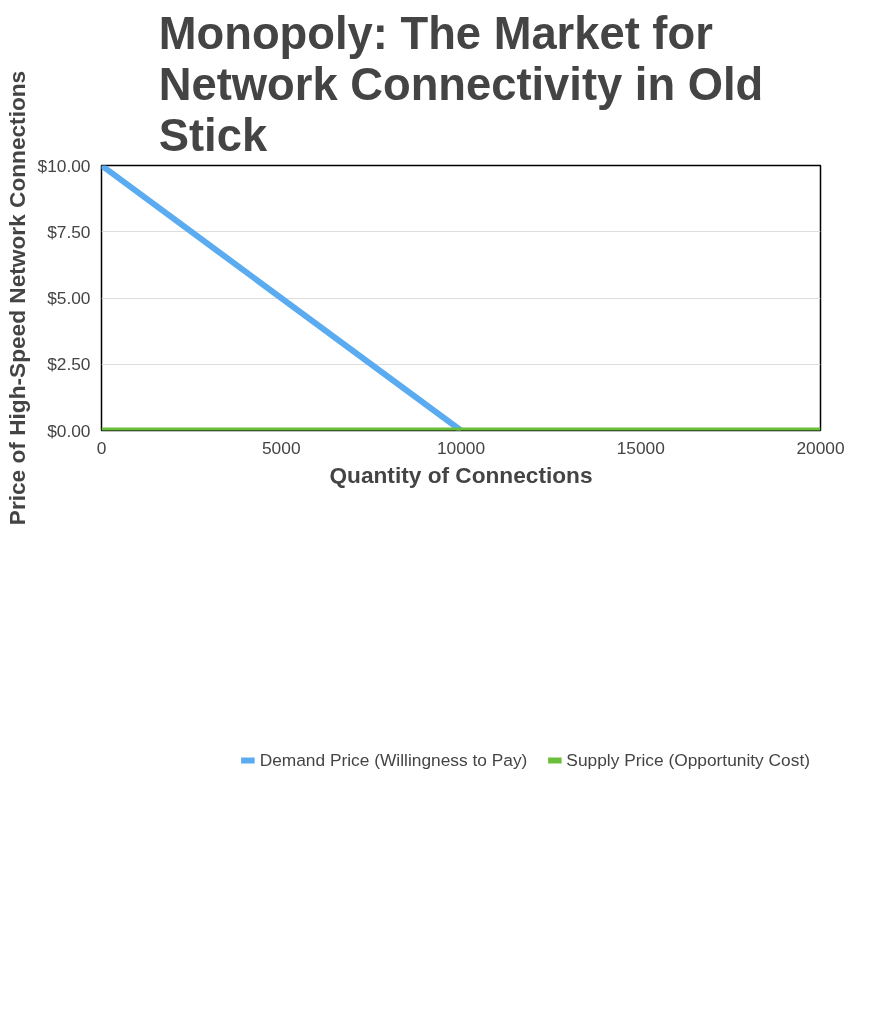 The image size is (874, 1020). What do you see at coordinates (281, 447) in the screenshot?
I see `x-tick-label: 5000` at bounding box center [281, 447].